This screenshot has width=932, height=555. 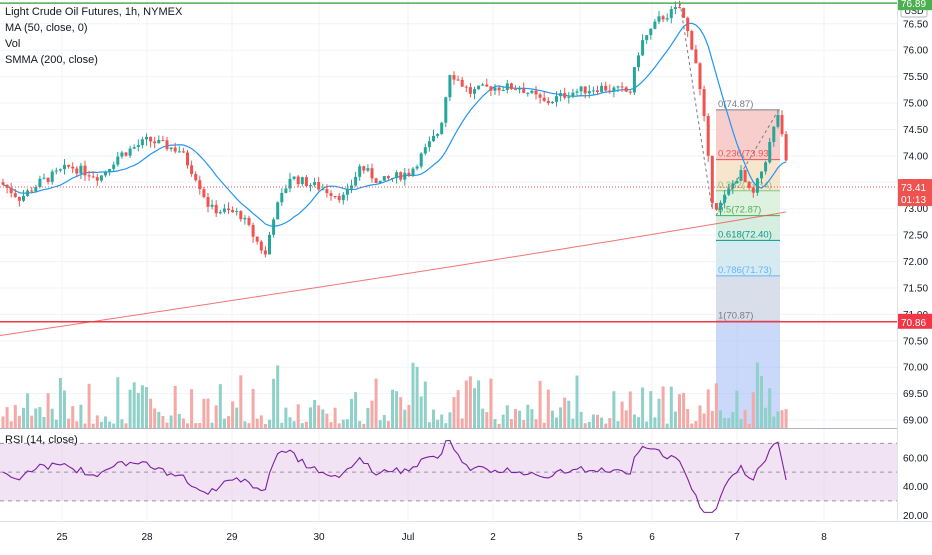 What do you see at coordinates (94, 12) in the screenshot?
I see `symbol-title: Light Crude Oil Futures, 1h, NYMEX` at bounding box center [94, 12].